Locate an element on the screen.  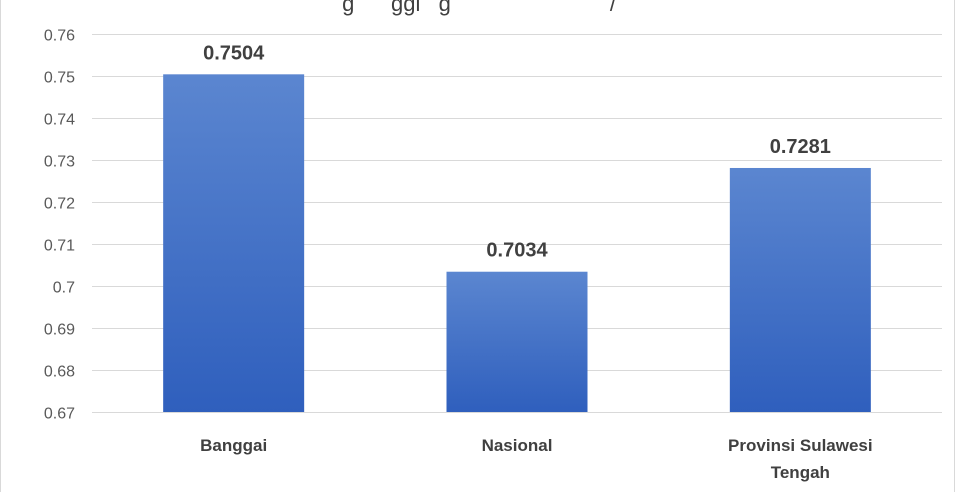
y-tick-label: 0.69 is located at coordinates (59, 330).